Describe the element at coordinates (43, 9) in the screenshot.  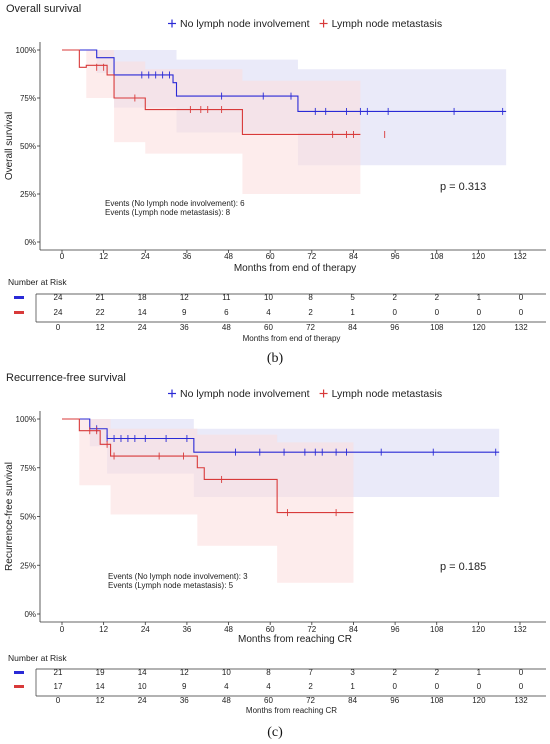
I see `chart-title: Overall survival` at that location.